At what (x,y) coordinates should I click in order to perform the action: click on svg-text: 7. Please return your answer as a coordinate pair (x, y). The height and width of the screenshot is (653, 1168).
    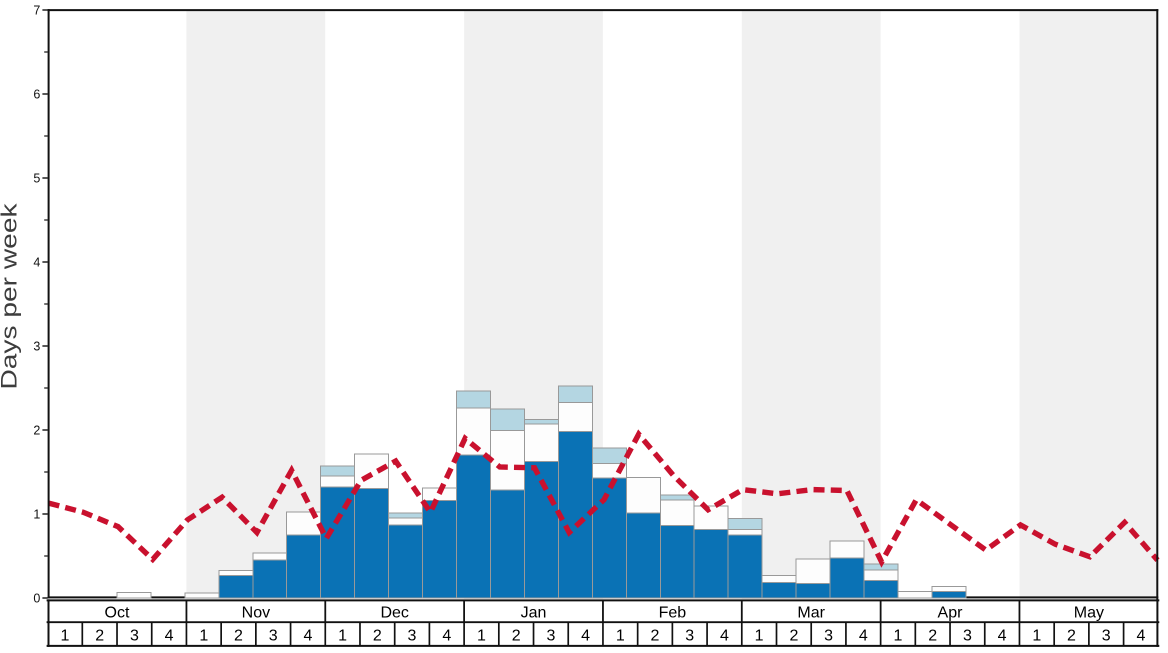
    Looking at the image, I should click on (36, 10).